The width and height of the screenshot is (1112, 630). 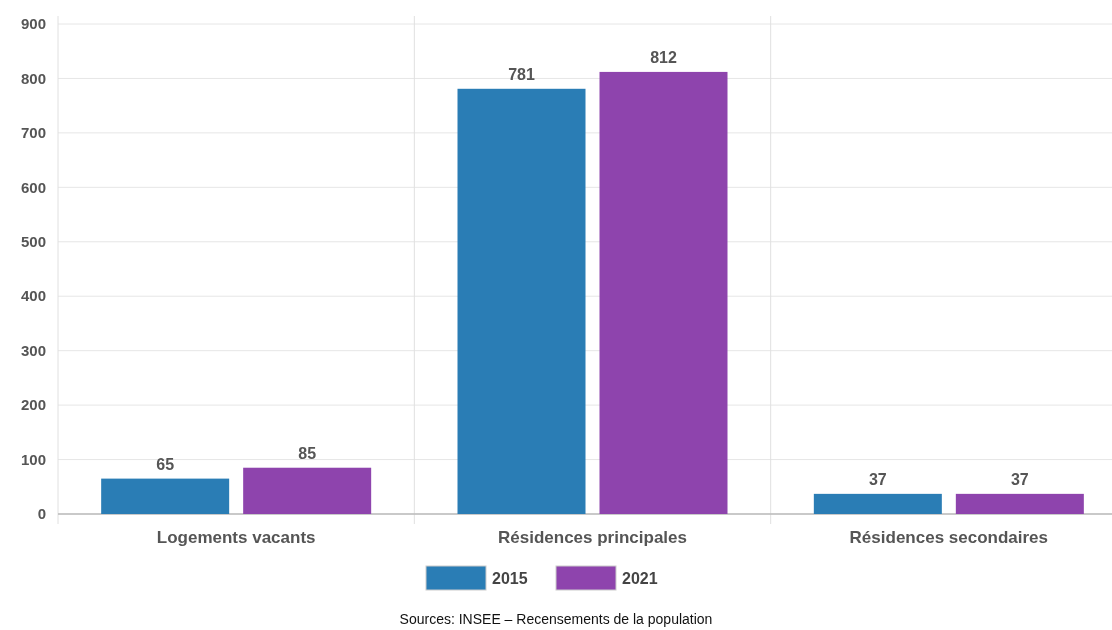 I want to click on data-label: 812, so click(x=663, y=57).